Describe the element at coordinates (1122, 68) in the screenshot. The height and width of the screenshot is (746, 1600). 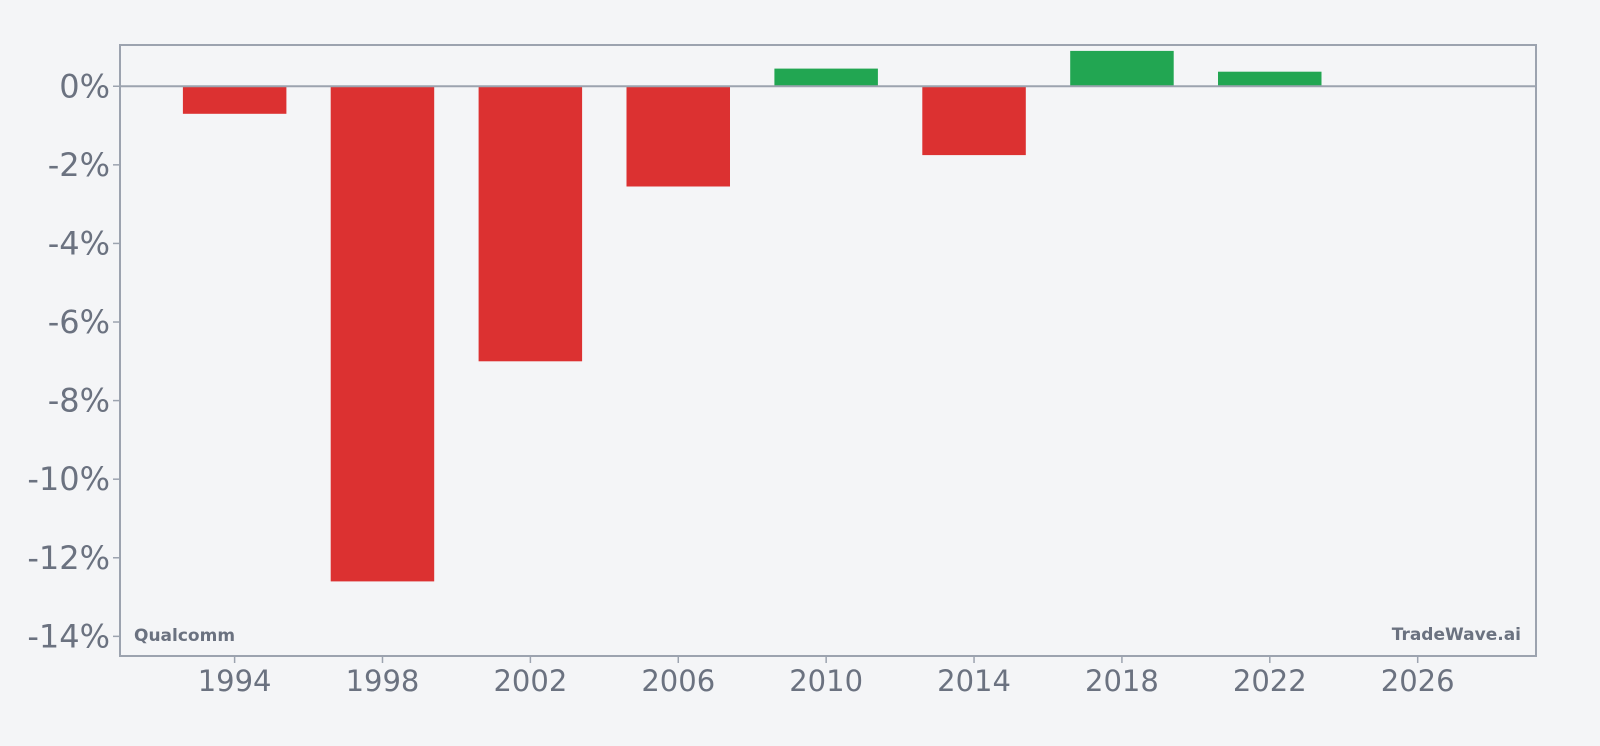
I see `bar-2018` at that location.